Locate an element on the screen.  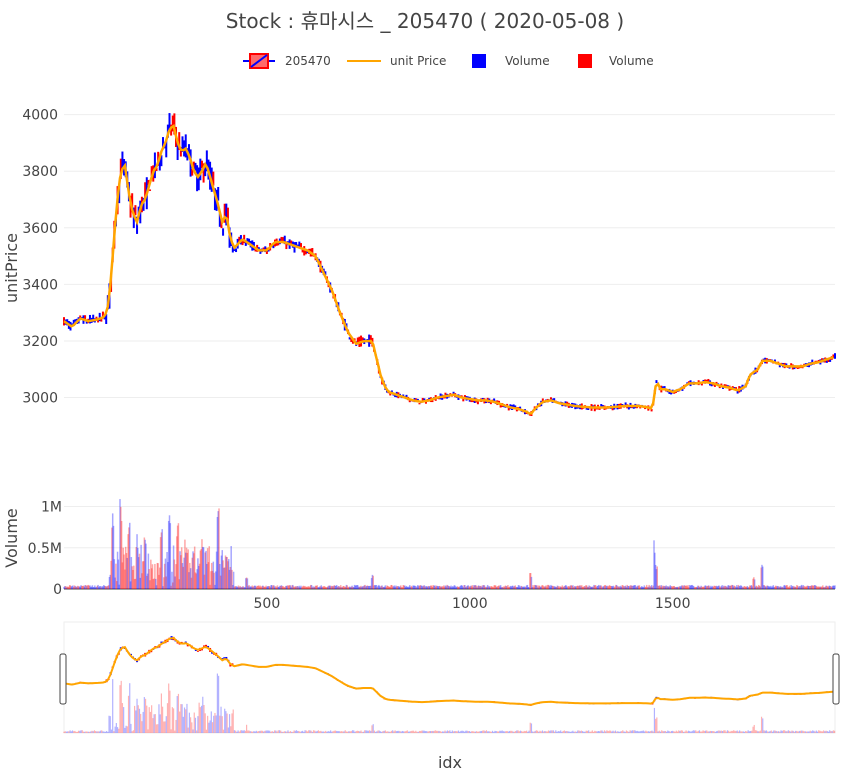
chart-title: Stock : 휴마시스 _ 205470 ( 2020-05-08 ) is located at coordinates (425, 21).